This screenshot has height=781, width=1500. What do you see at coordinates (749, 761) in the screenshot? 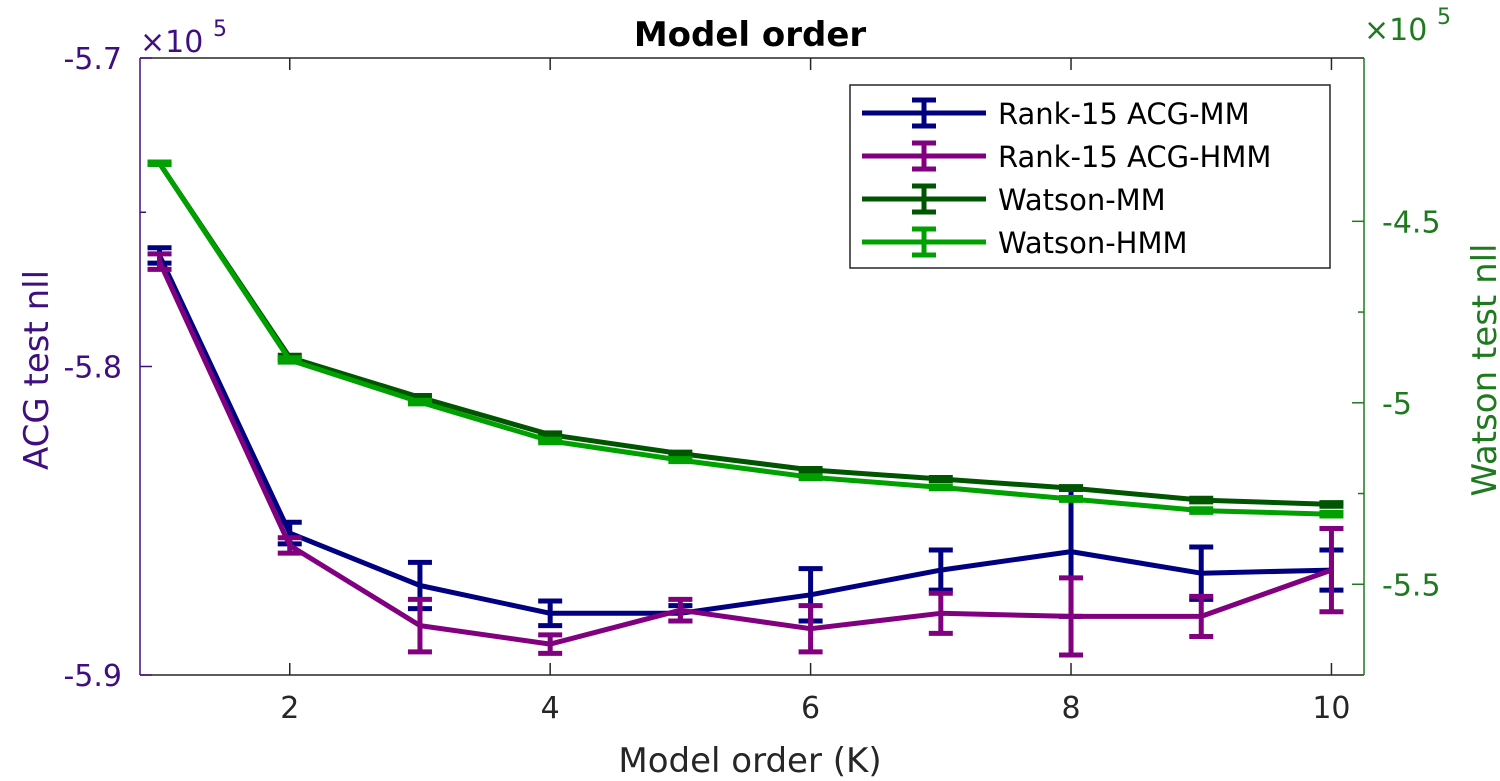
I see `x-axis-title: Model order (K)` at bounding box center [749, 761].